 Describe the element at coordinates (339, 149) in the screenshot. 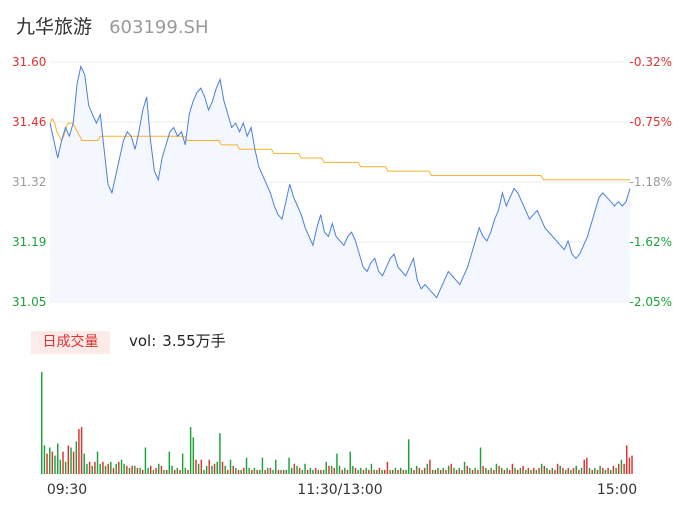

I see `avg-price-line` at that location.